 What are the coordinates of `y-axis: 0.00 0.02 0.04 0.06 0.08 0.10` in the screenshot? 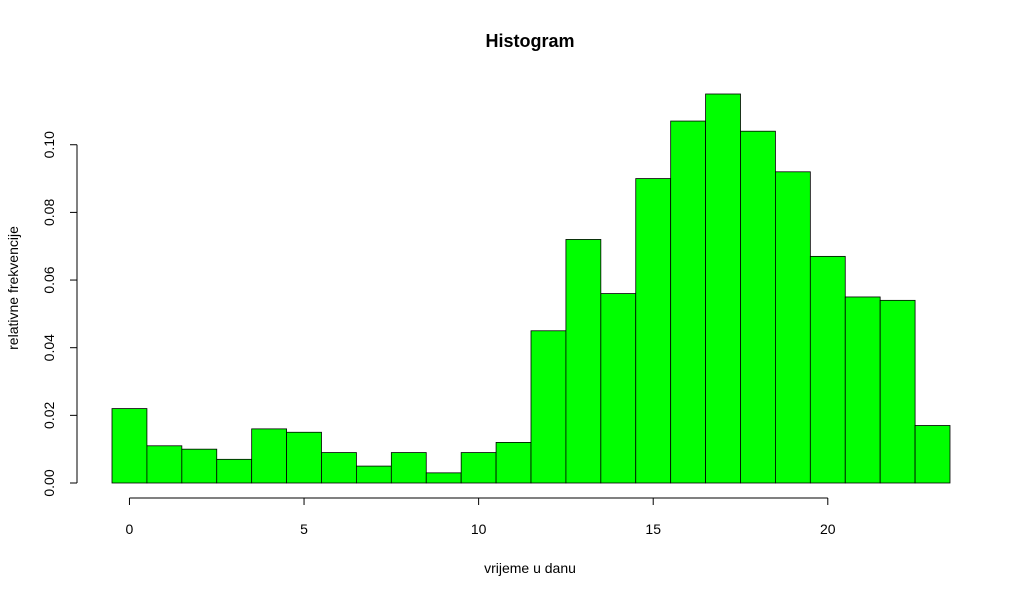 It's located at (59, 314).